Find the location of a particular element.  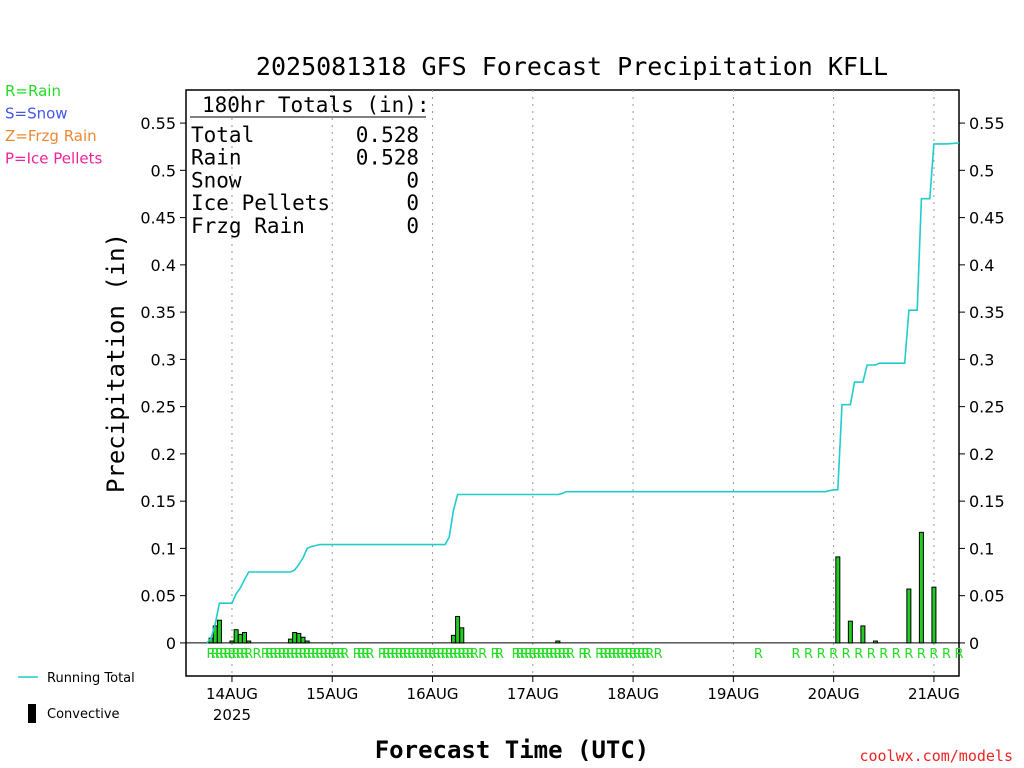

y-tick-label-right: 0.5 is located at coordinates (981, 170).